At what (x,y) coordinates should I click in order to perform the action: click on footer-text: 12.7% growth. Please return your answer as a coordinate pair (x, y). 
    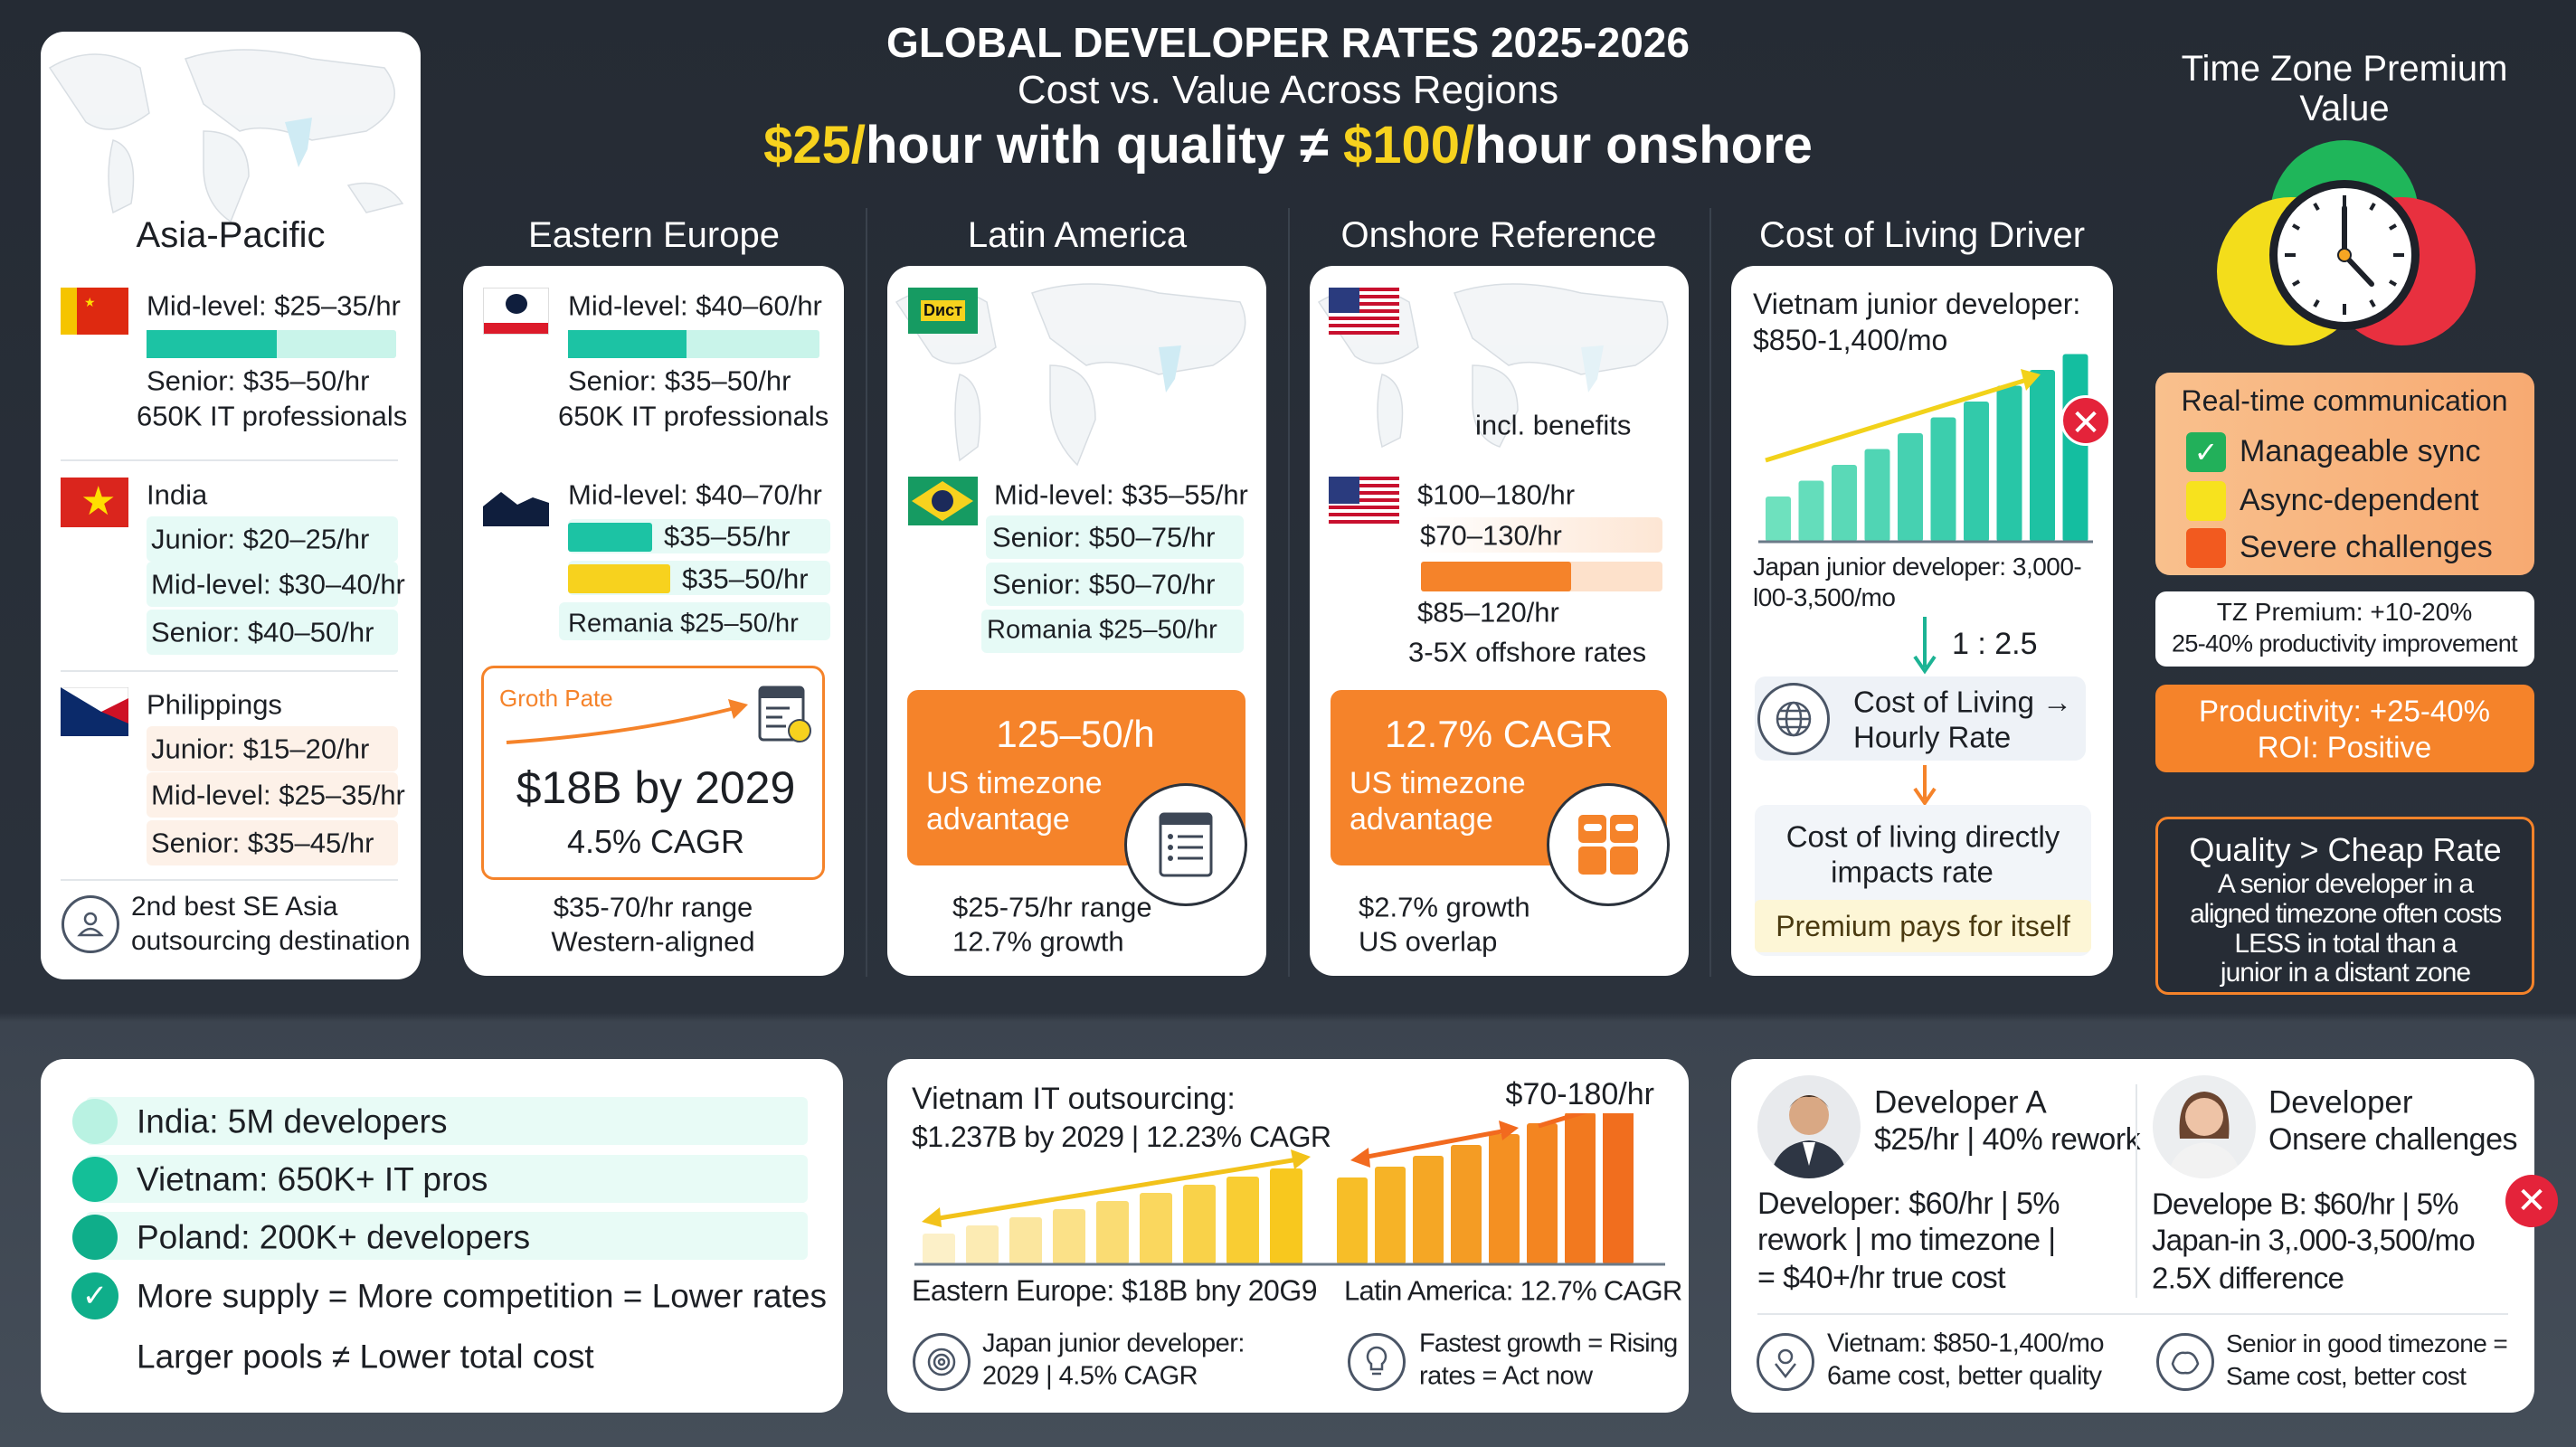
    Looking at the image, I should click on (1038, 942).